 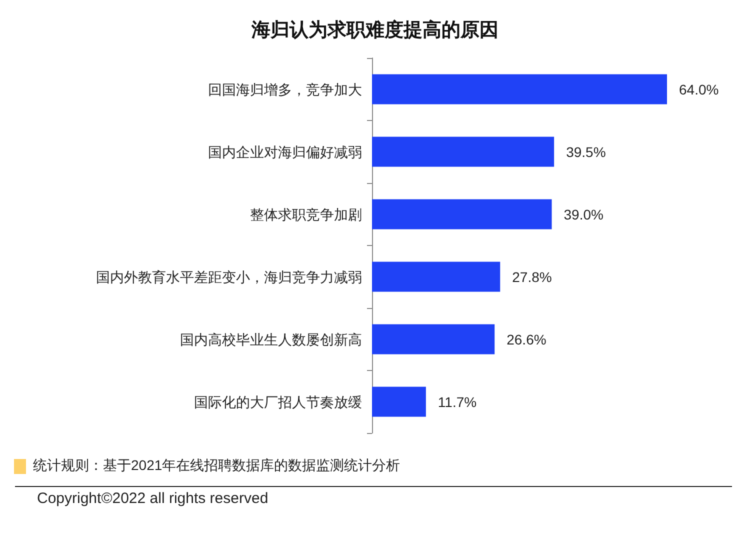 What do you see at coordinates (229, 276) in the screenshot?
I see `y-tick-label: 国内外教育水平差距变小，海归竞争力减弱` at bounding box center [229, 276].